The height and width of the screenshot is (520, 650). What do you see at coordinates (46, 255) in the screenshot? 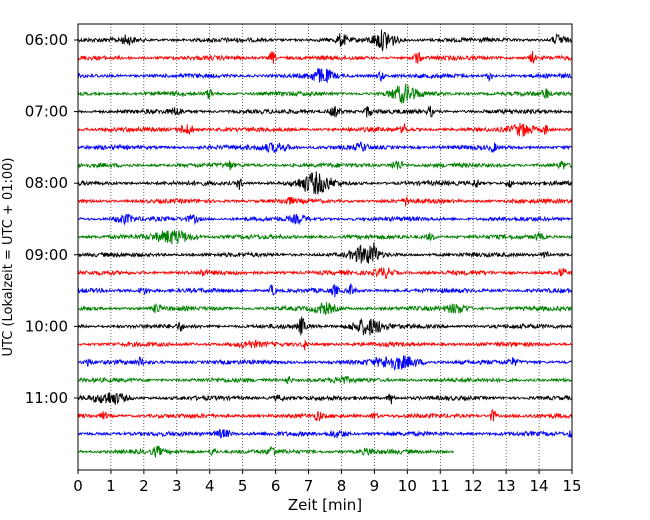
I see `y-tick-label: 09:00` at bounding box center [46, 255].